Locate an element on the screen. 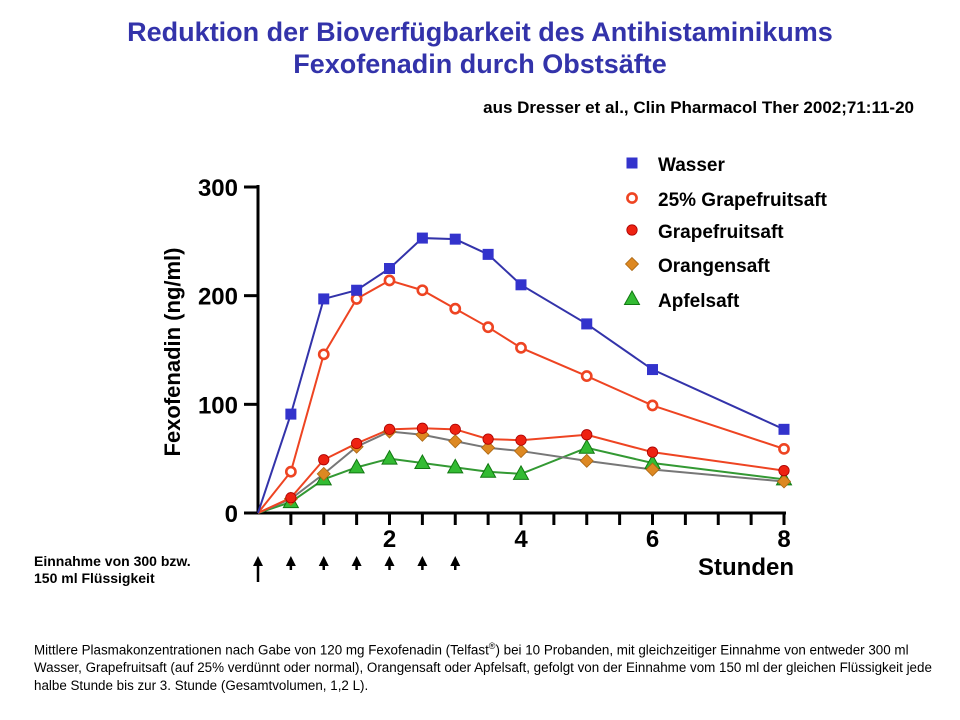 Image resolution: width=960 pixels, height=720 pixels. legend-label: Grapefruitsaft is located at coordinates (721, 232).